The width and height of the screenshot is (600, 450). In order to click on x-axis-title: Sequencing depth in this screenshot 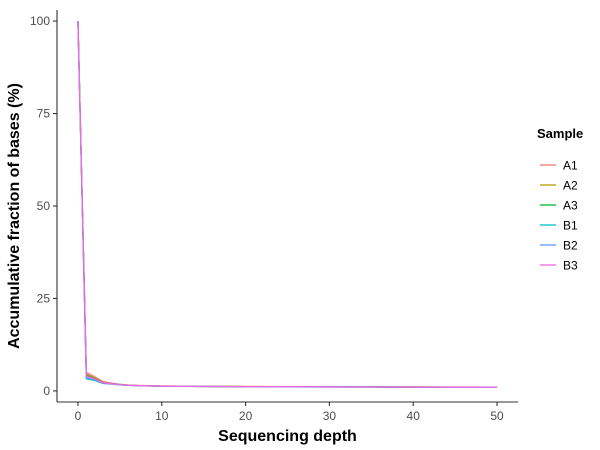, I will do `click(287, 436)`.